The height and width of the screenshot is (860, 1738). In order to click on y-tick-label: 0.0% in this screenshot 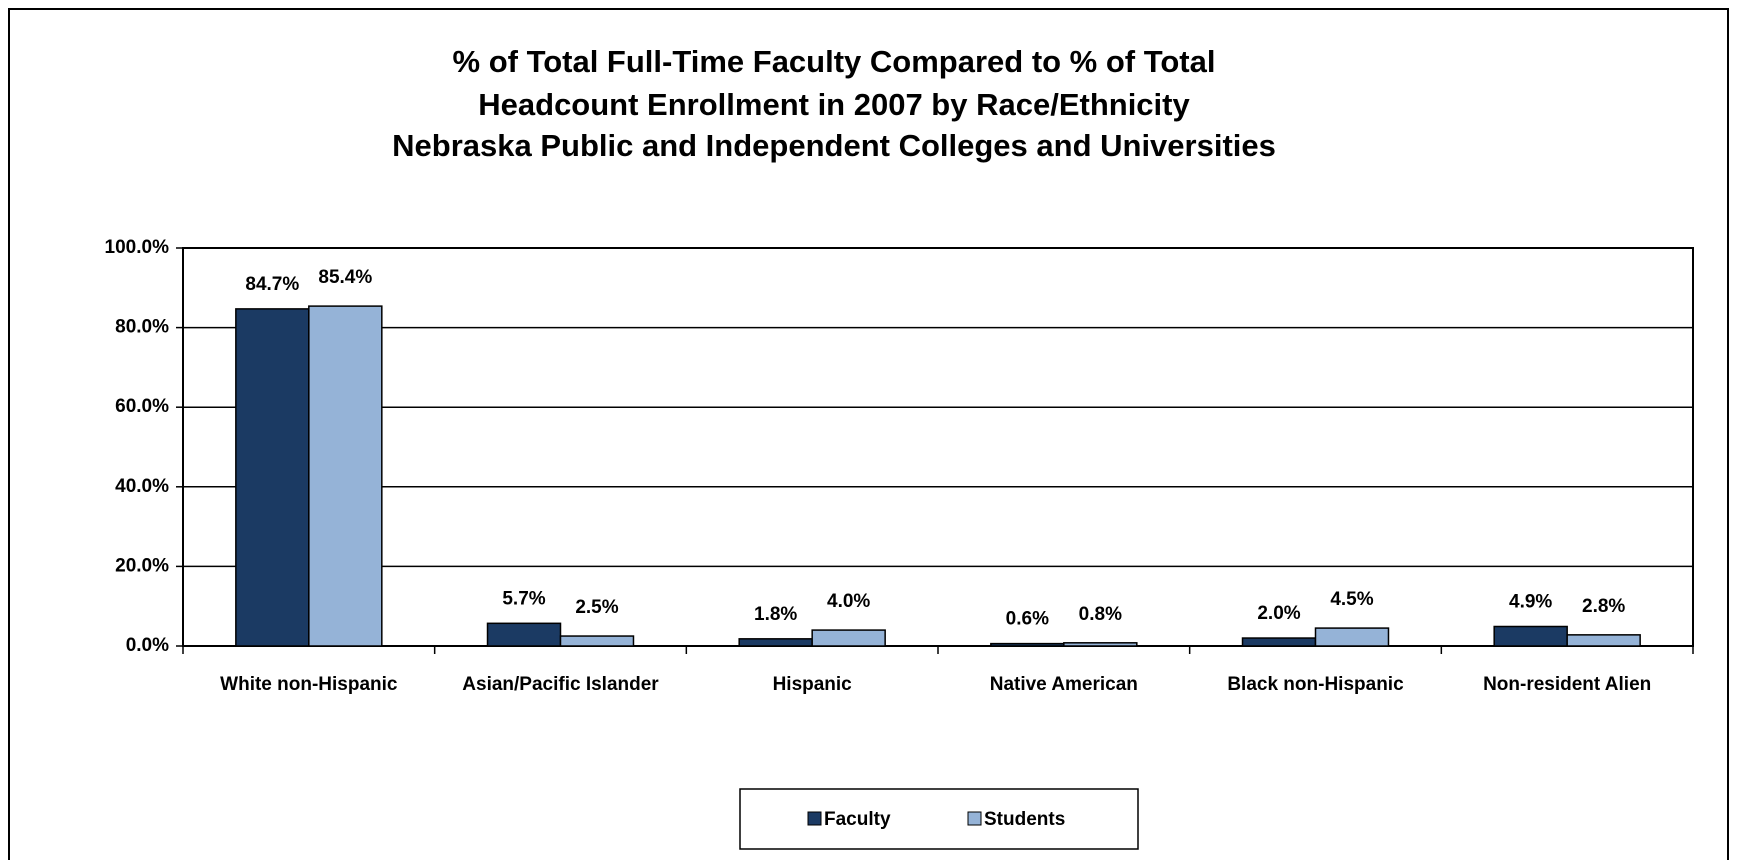, I will do `click(147, 645)`.